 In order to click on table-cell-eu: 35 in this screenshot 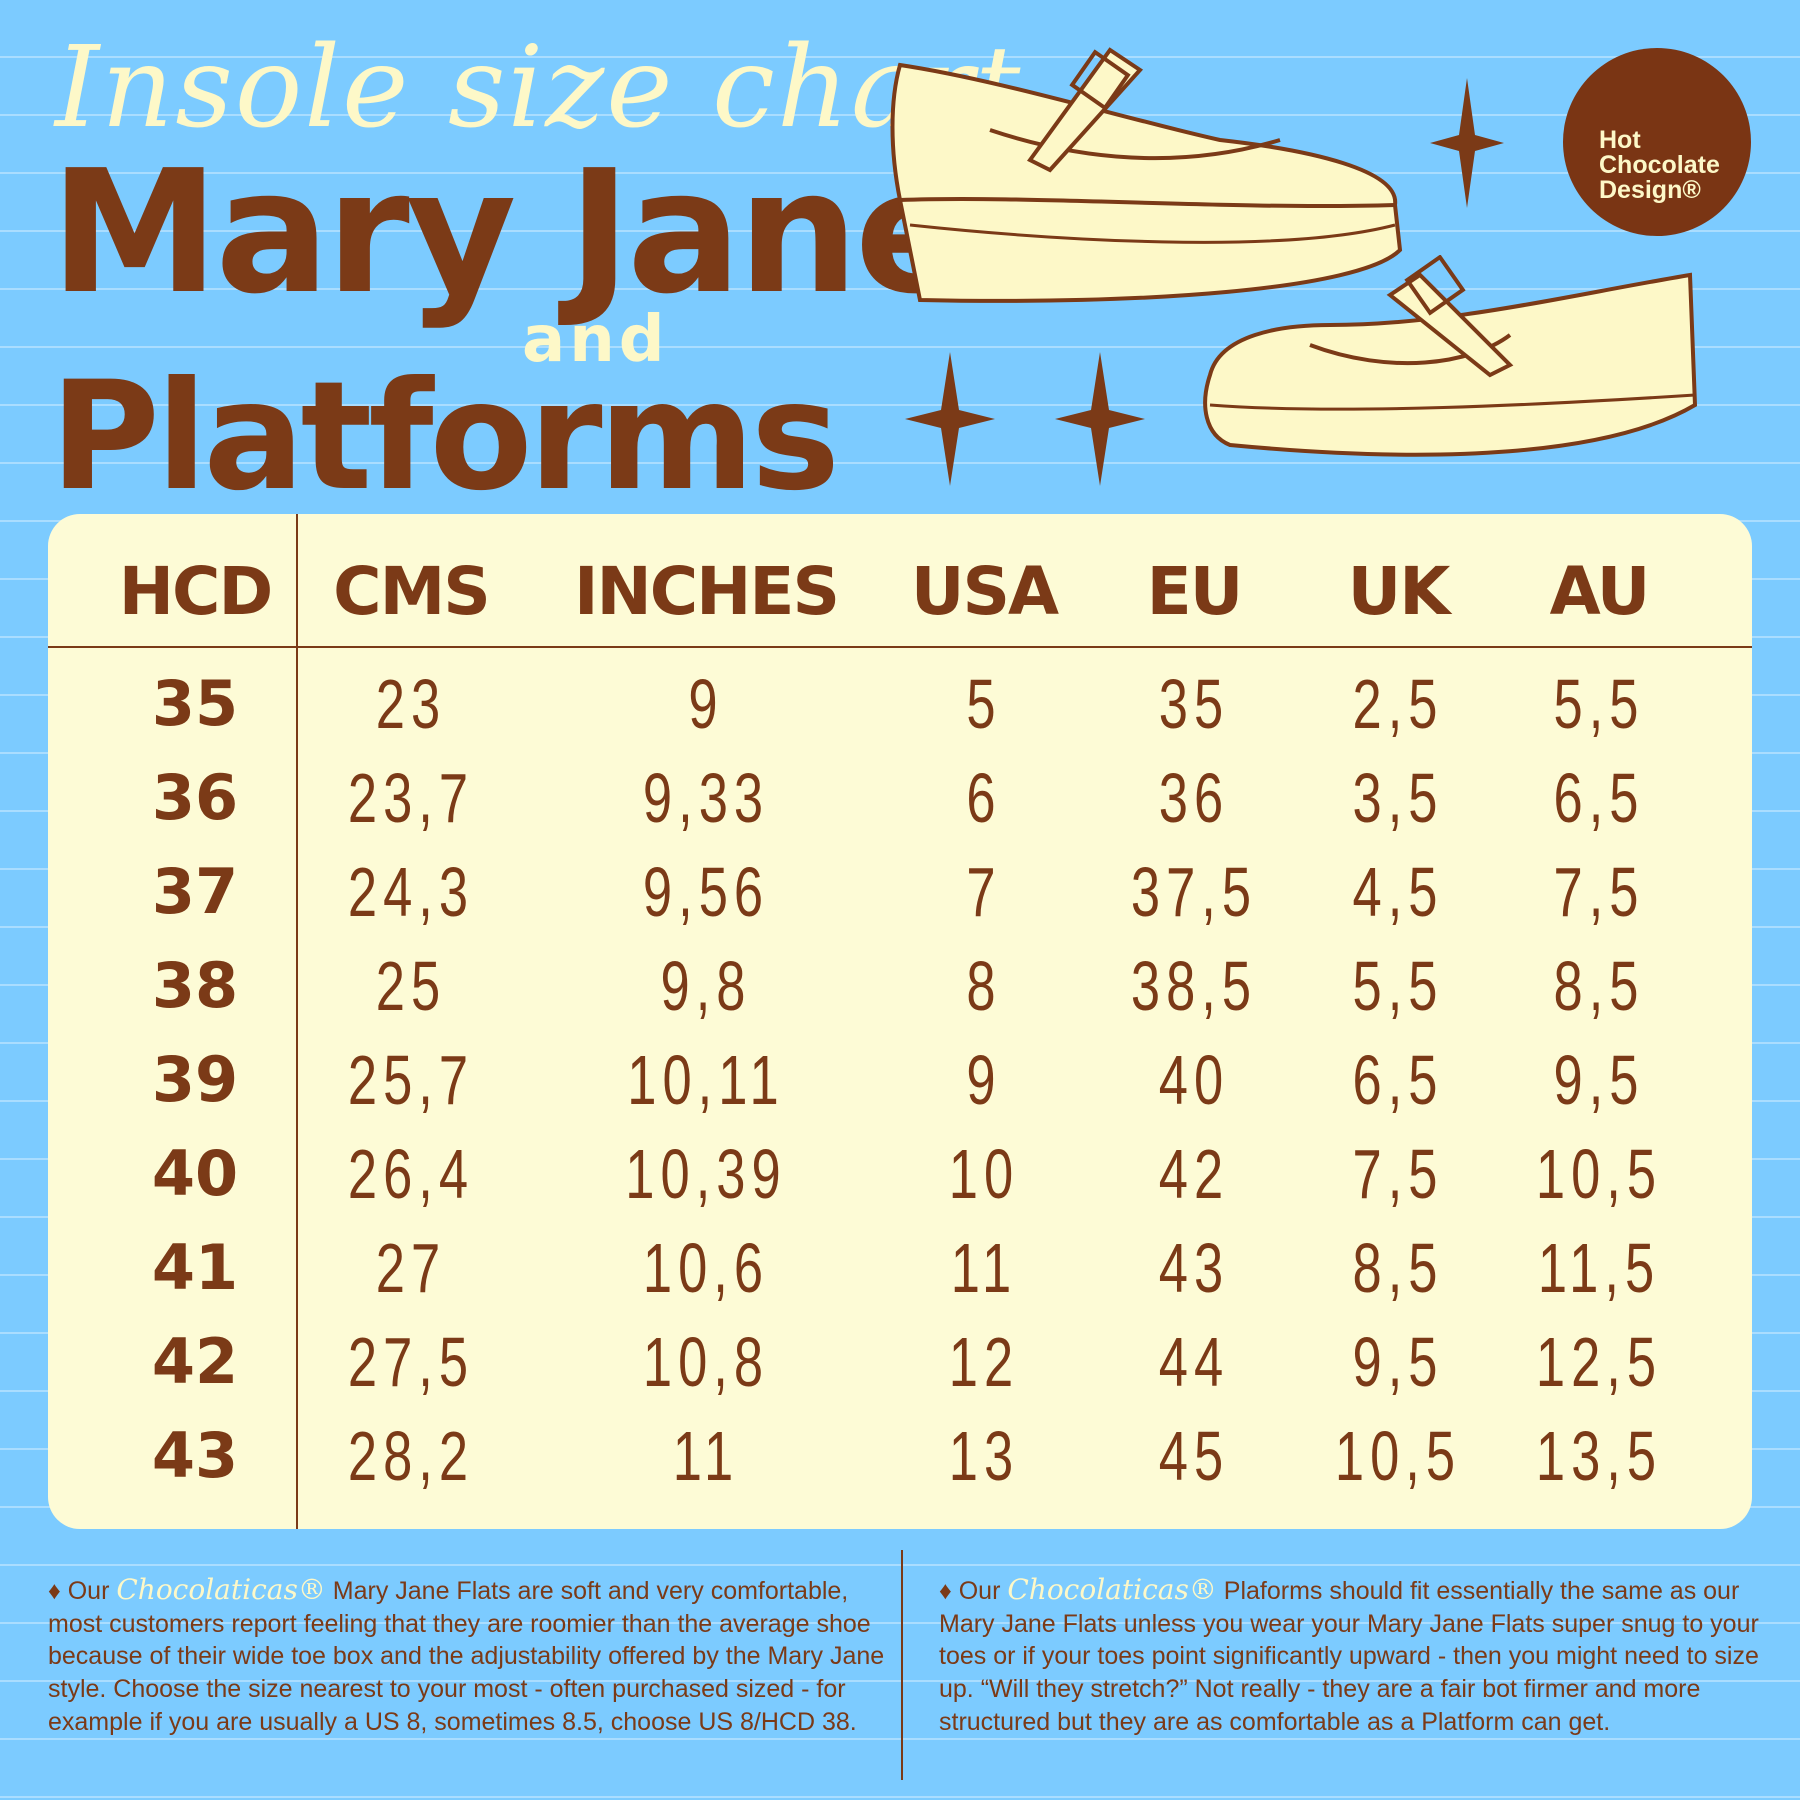, I will do `click(1194, 704)`.